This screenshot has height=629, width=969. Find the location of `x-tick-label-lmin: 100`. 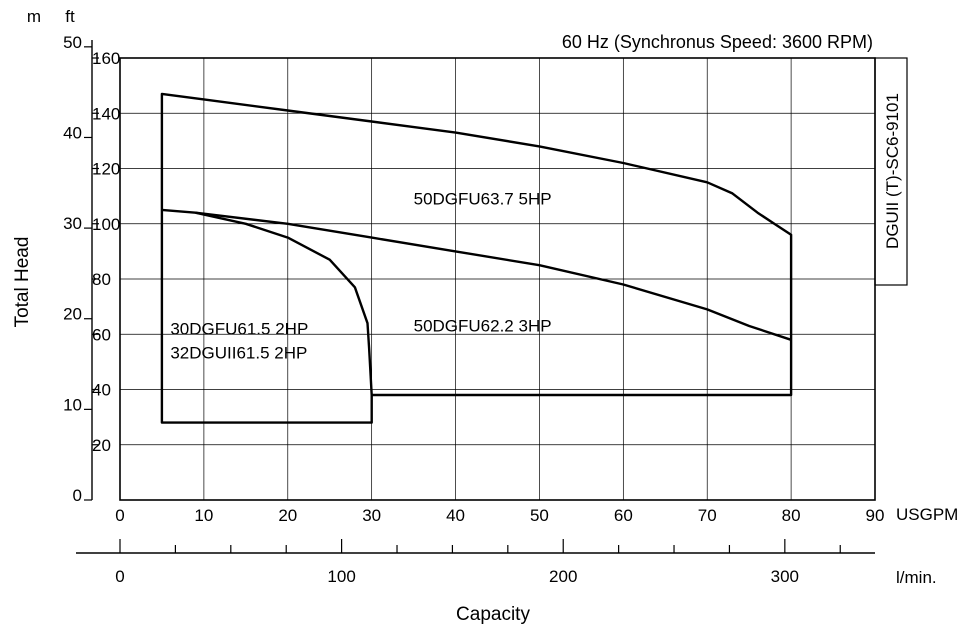

x-tick-label-lmin: 100 is located at coordinates (341, 576).